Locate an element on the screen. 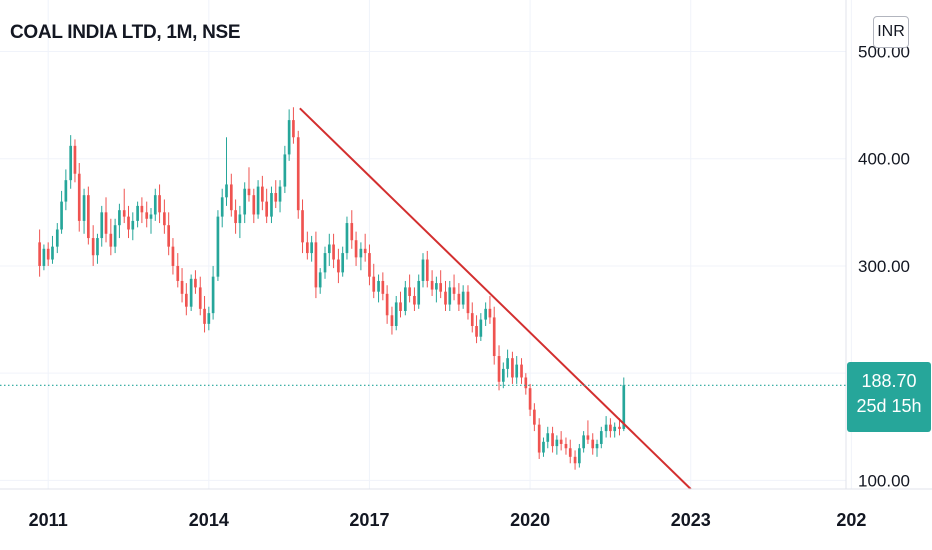 Image resolution: width=932 pixels, height=550 pixels. time-tick-label: 2011 is located at coordinates (48, 520).